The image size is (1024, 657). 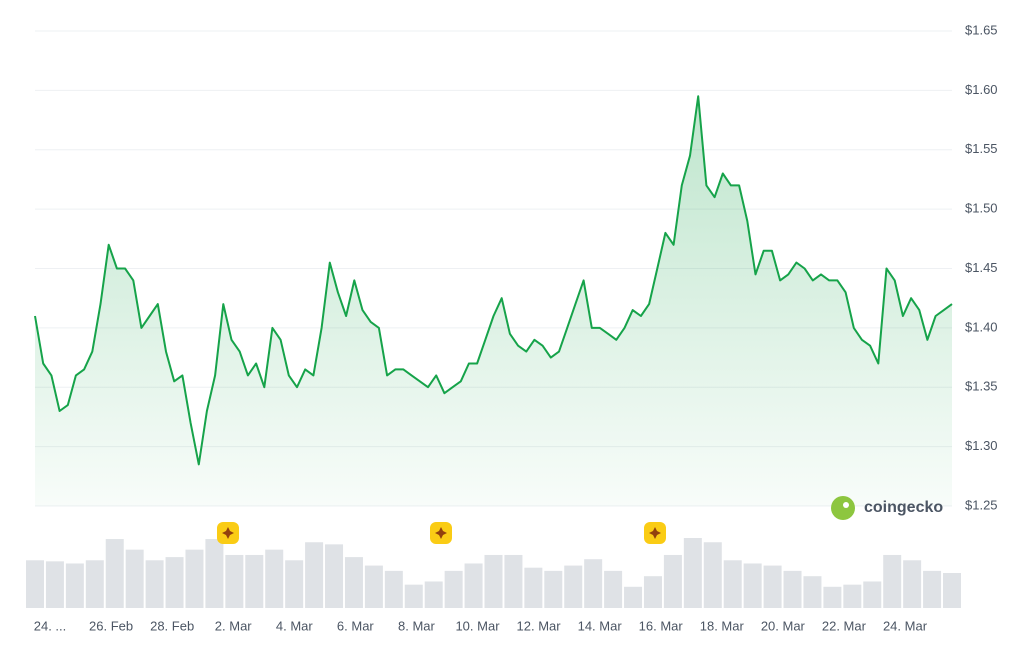 I want to click on event-markers, so click(x=441, y=533).